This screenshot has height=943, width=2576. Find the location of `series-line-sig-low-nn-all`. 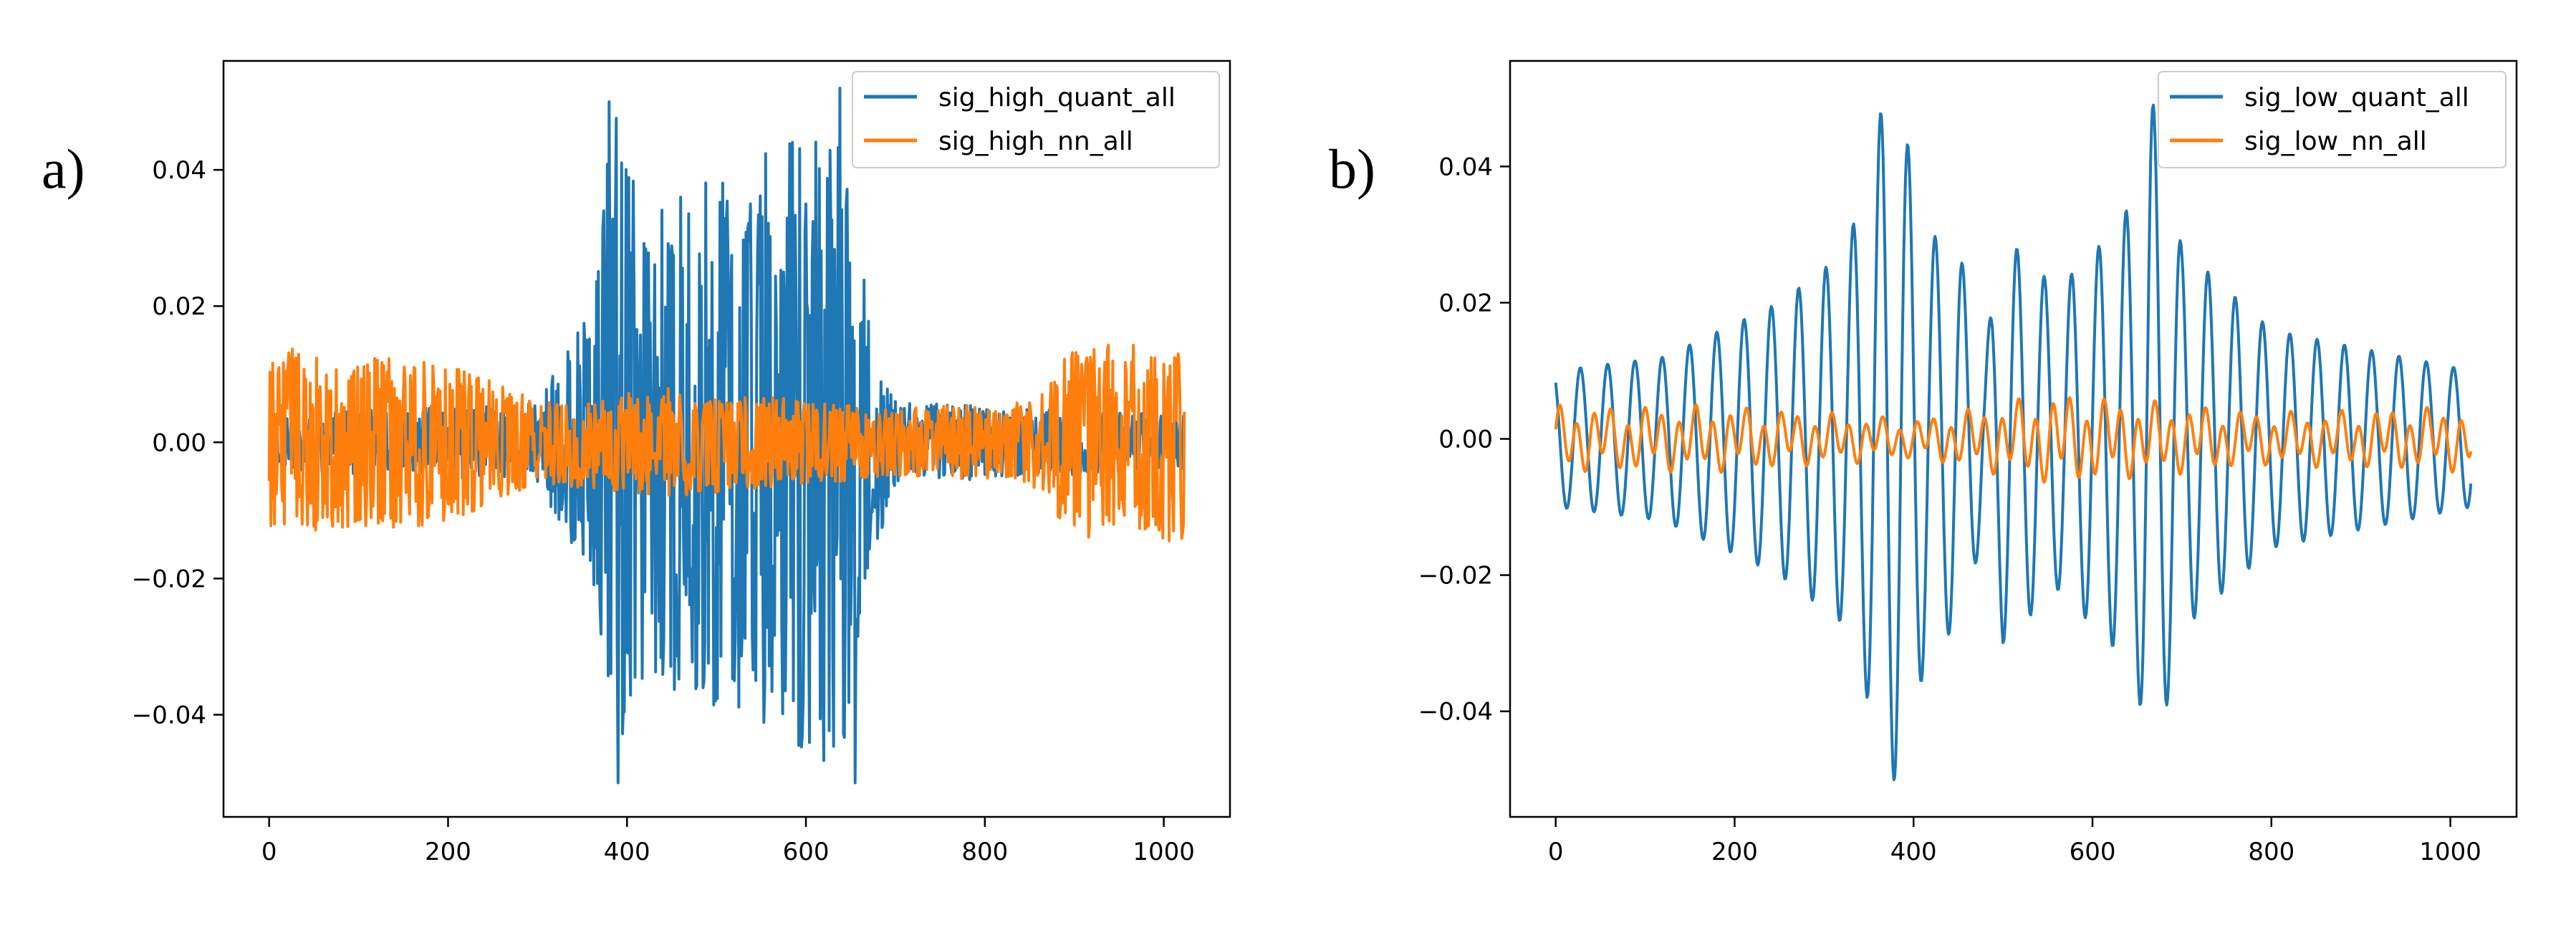

series-line-sig-low-nn-all is located at coordinates (2014, 440).